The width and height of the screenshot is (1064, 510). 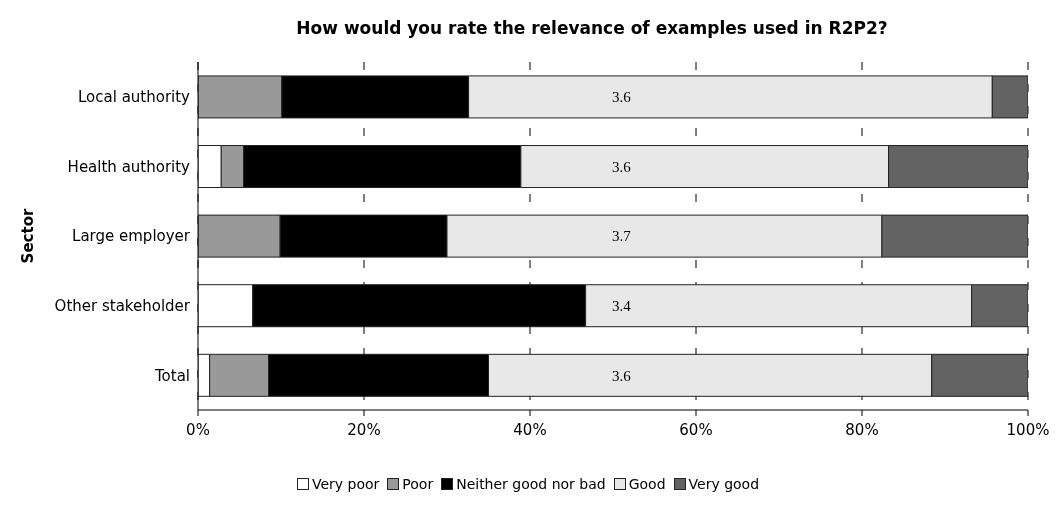 What do you see at coordinates (345, 484) in the screenshot?
I see `legend-label: Very poor` at bounding box center [345, 484].